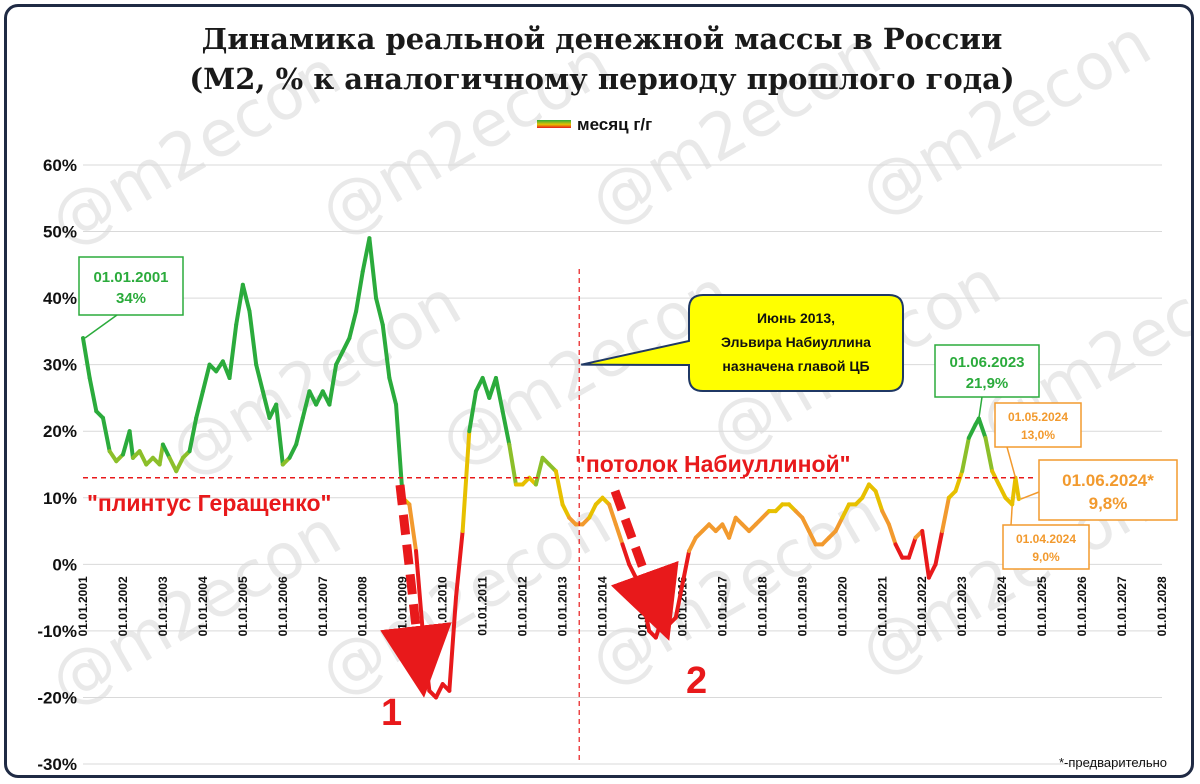 The height and width of the screenshot is (784, 1200). What do you see at coordinates (443, 606) in the screenshot?
I see `x-tick-label: 01.01.2010` at bounding box center [443, 606].